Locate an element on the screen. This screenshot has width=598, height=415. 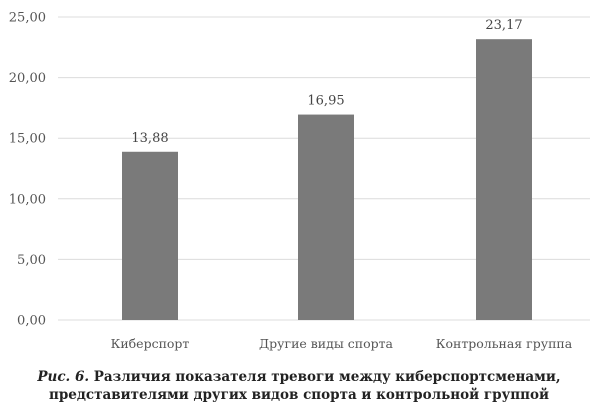
data-label: 23,17 is located at coordinates (503, 25).